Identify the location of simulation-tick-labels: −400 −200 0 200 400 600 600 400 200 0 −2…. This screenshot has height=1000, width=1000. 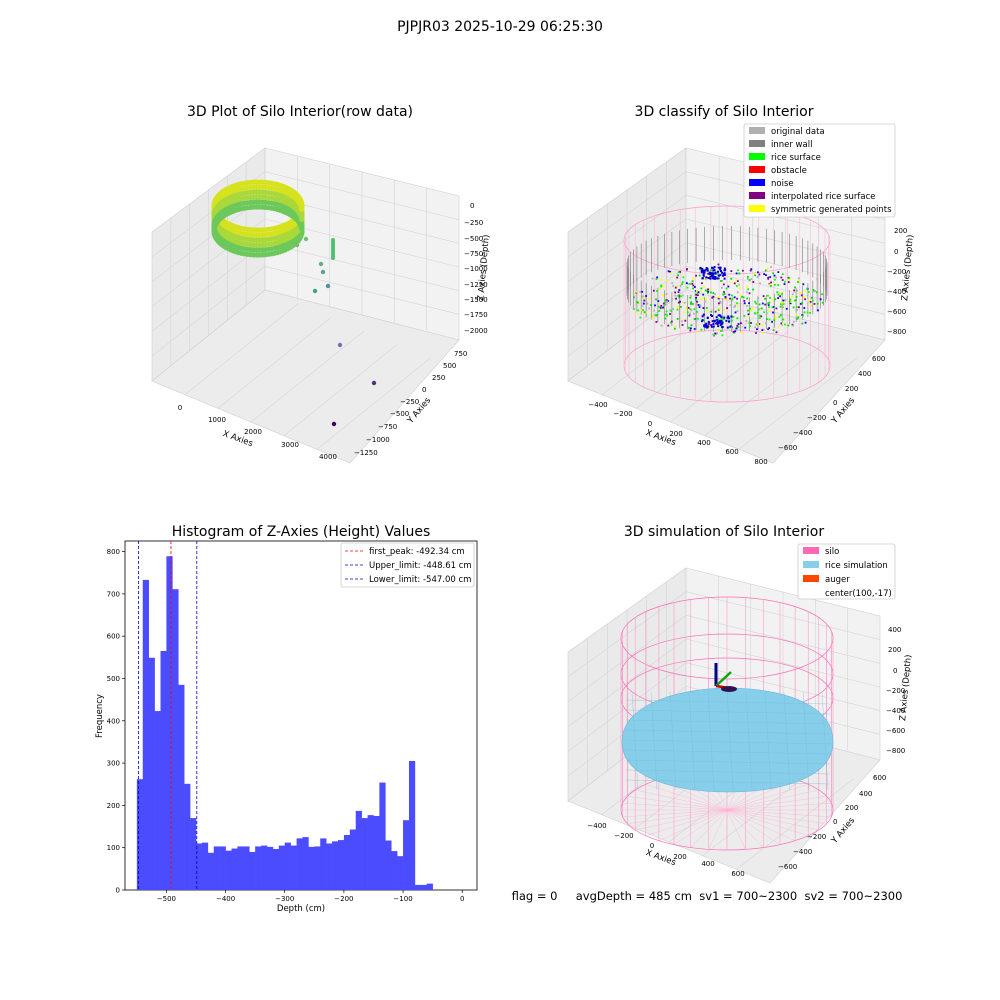
(746, 752).